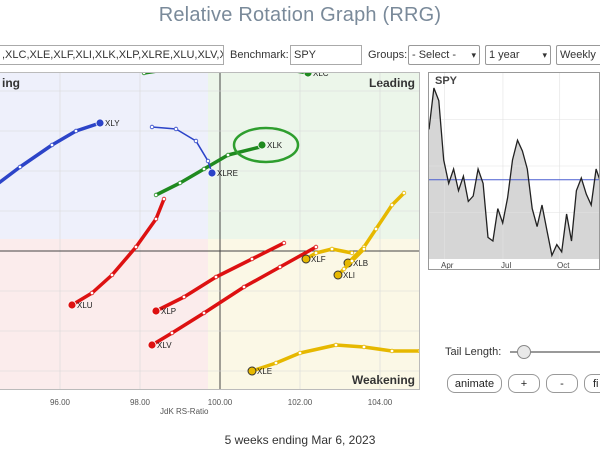  I want to click on tail-xle, so click(334, 358).